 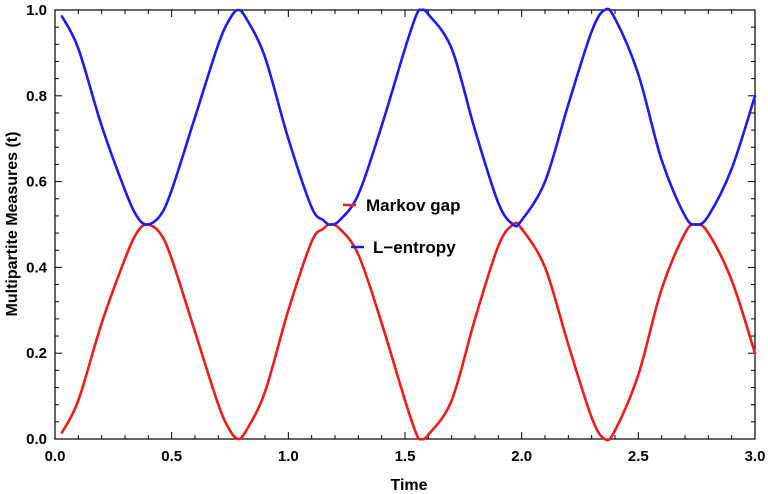 I want to click on legend: Markov gap L−entropy, so click(x=401, y=226).